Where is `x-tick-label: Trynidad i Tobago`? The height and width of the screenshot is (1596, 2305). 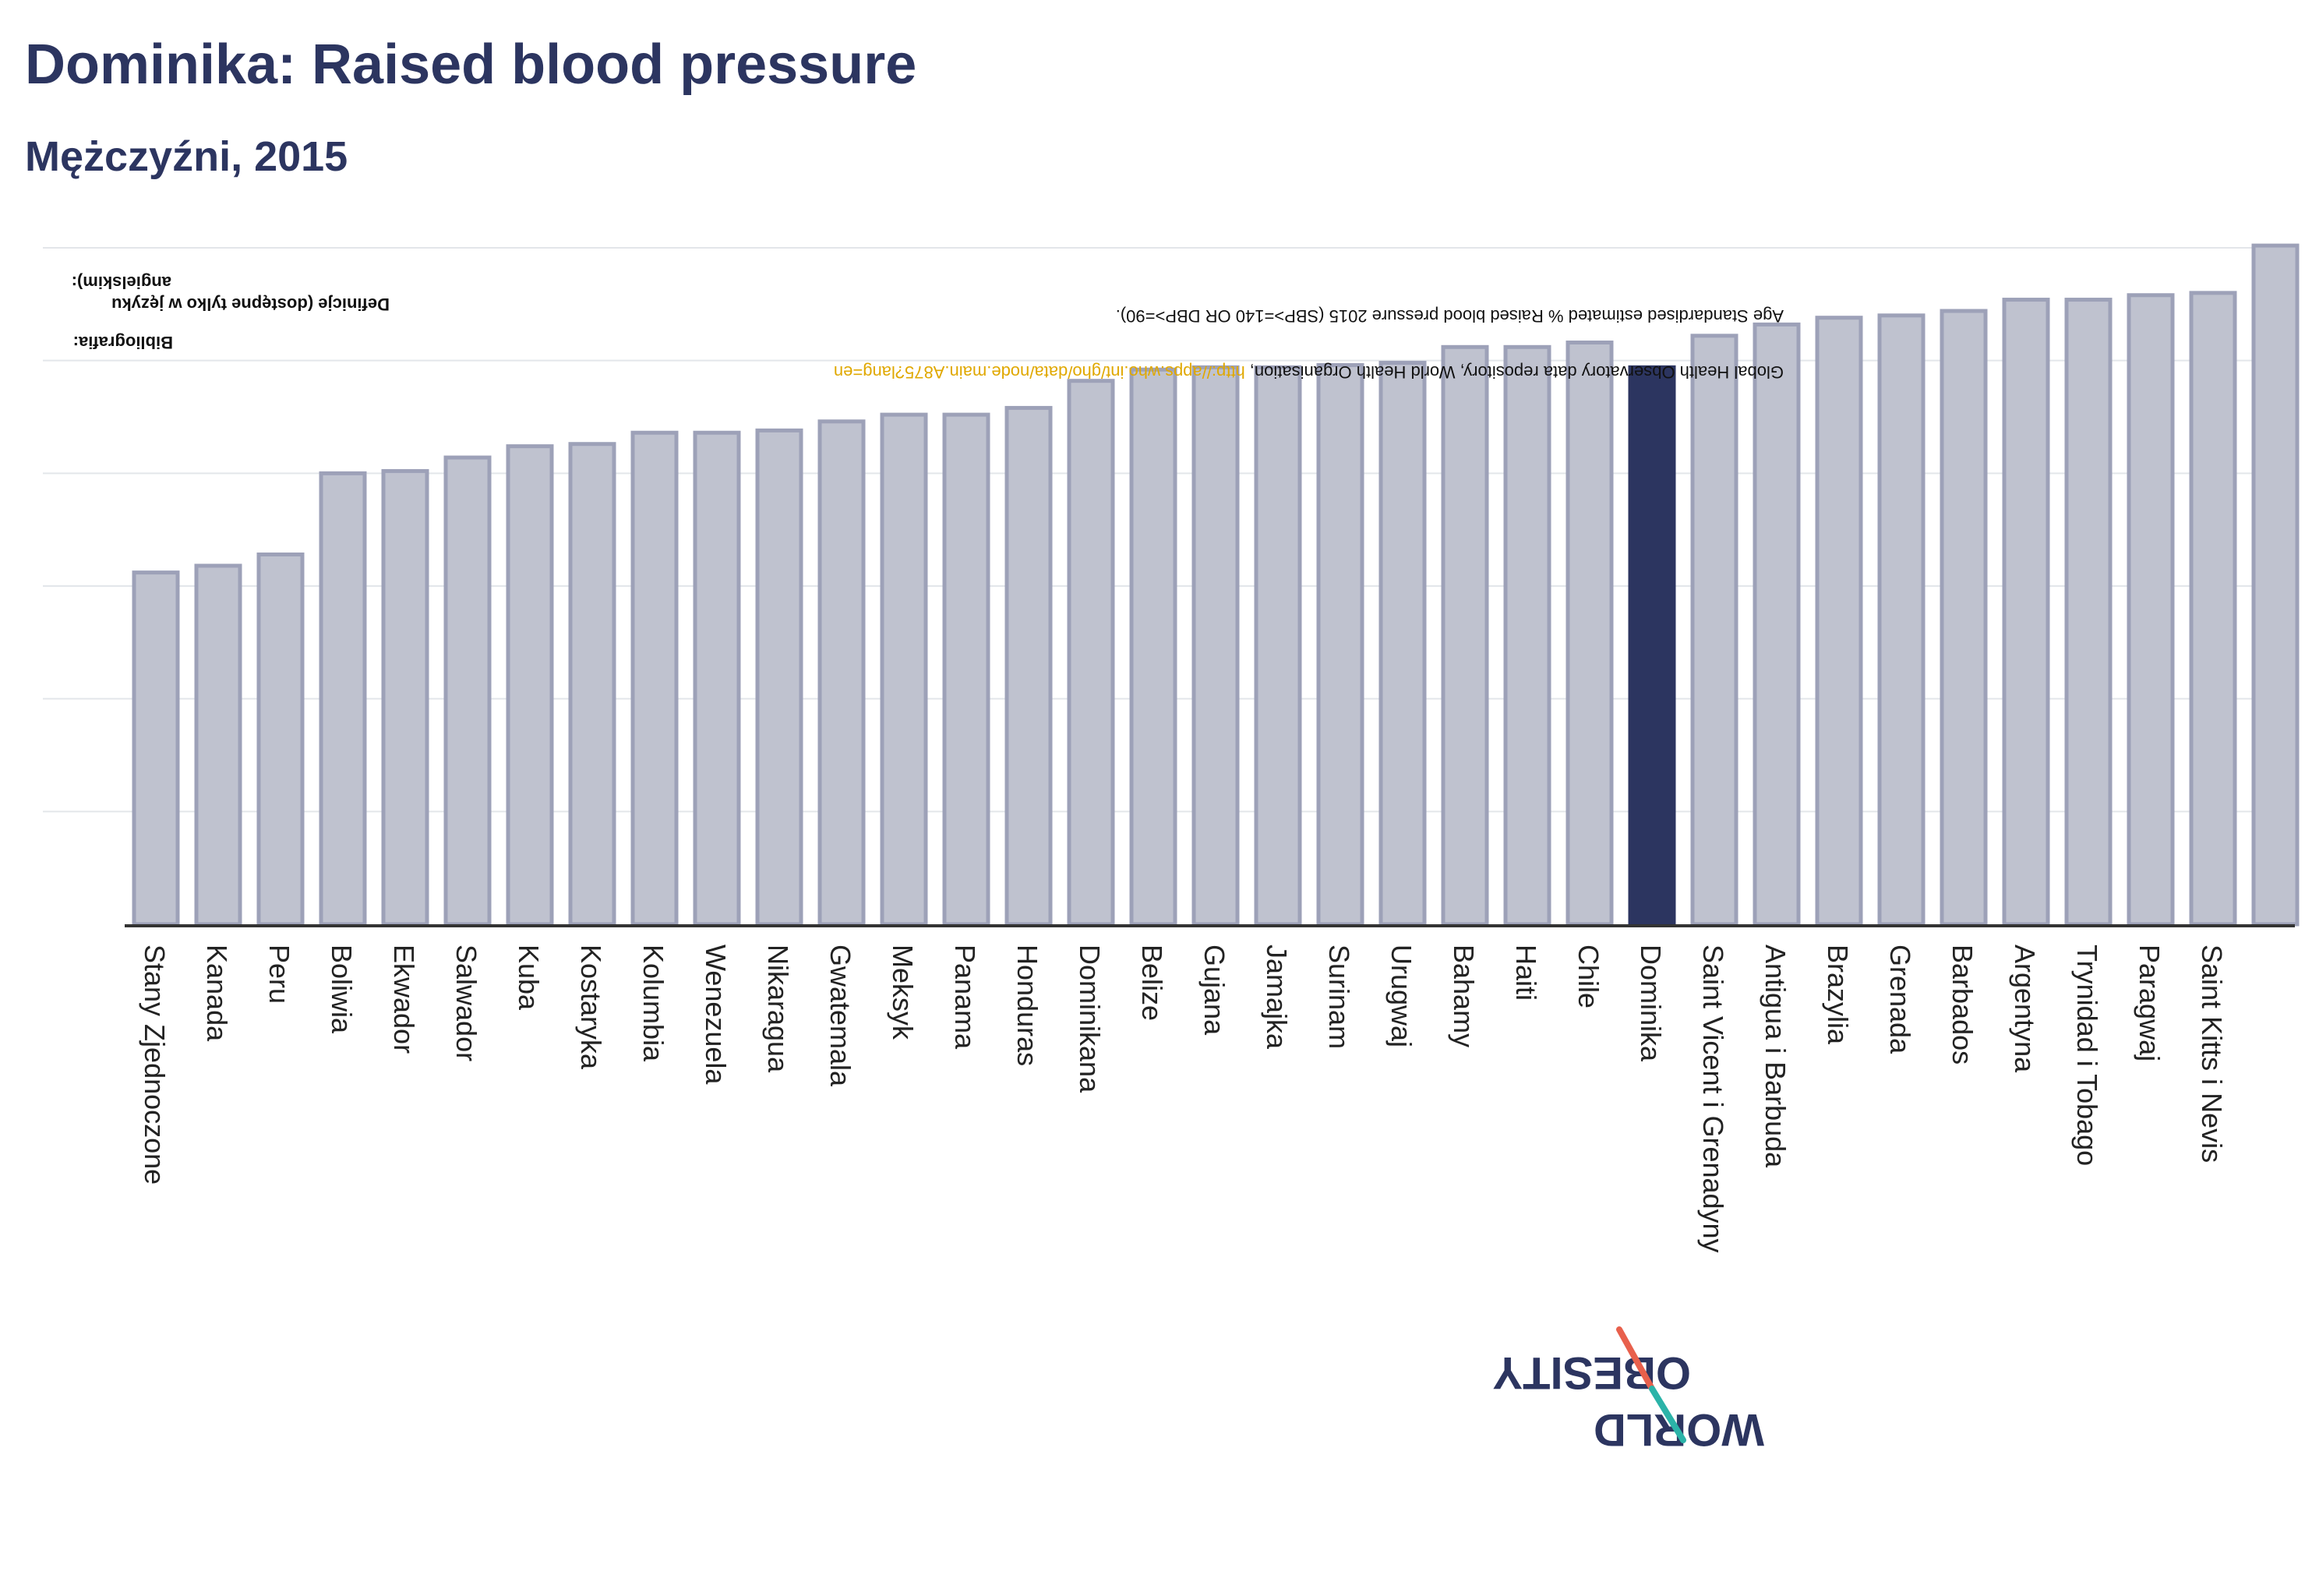
x-tick-label: Trynidad i Tobago is located at coordinates (2087, 1055).